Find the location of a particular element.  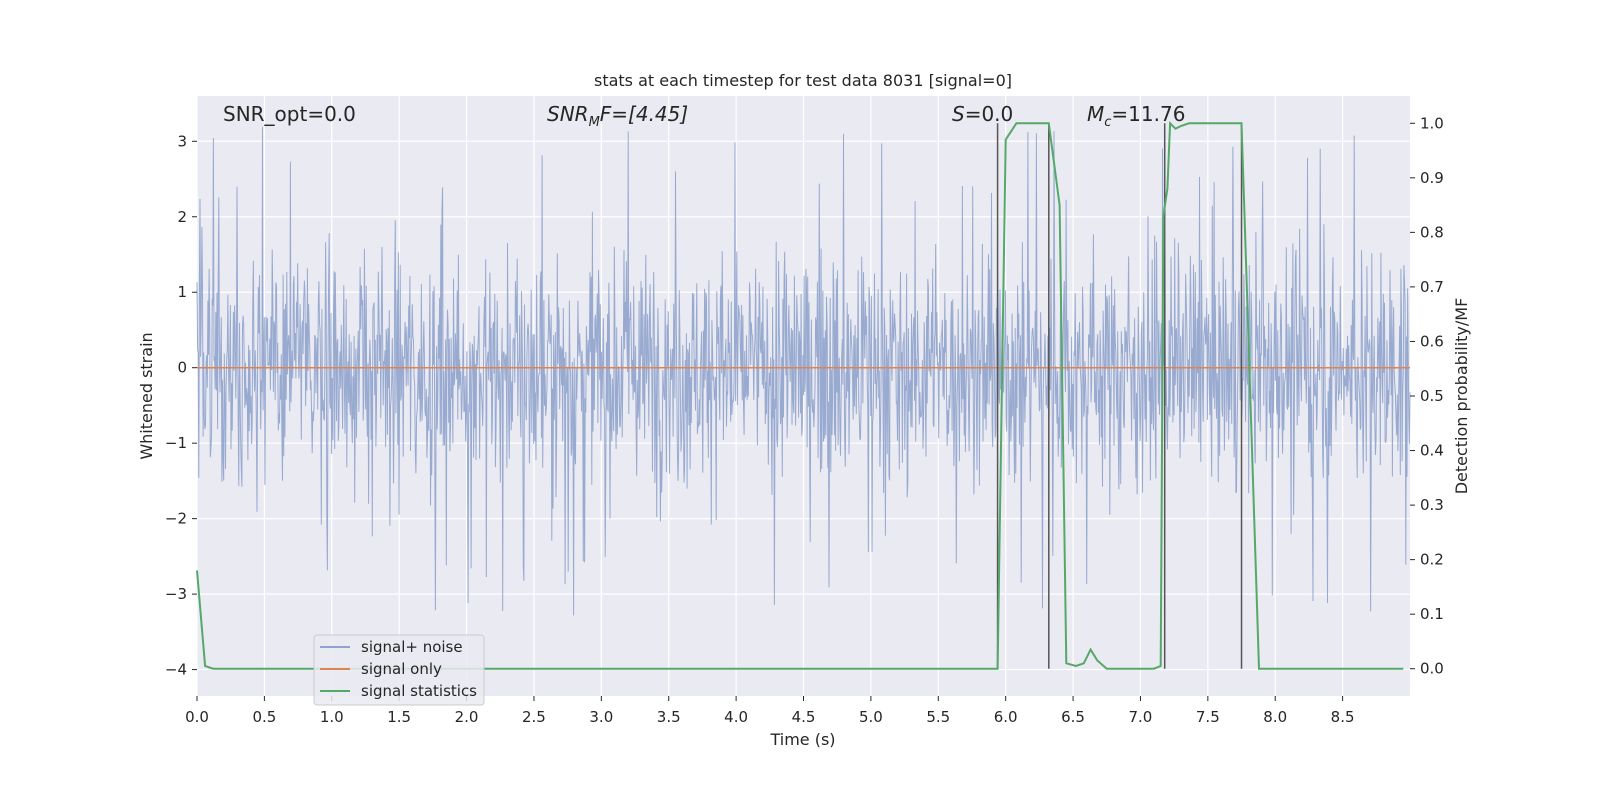

y-tick-label-5: −2 is located at coordinates (176, 519).